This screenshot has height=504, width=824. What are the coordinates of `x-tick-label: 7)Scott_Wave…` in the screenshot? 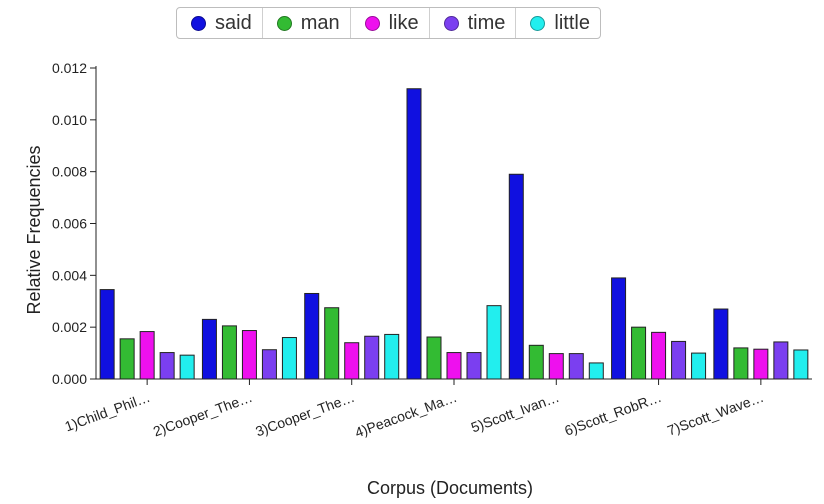 It's located at (715, 414).